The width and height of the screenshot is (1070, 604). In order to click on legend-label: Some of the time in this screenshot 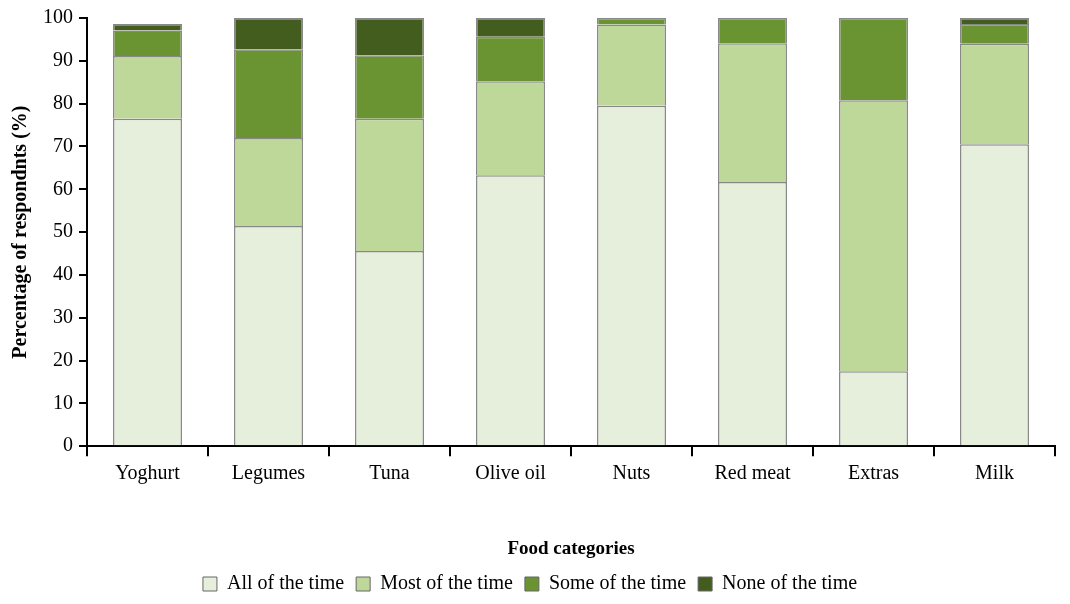, I will do `click(617, 582)`.